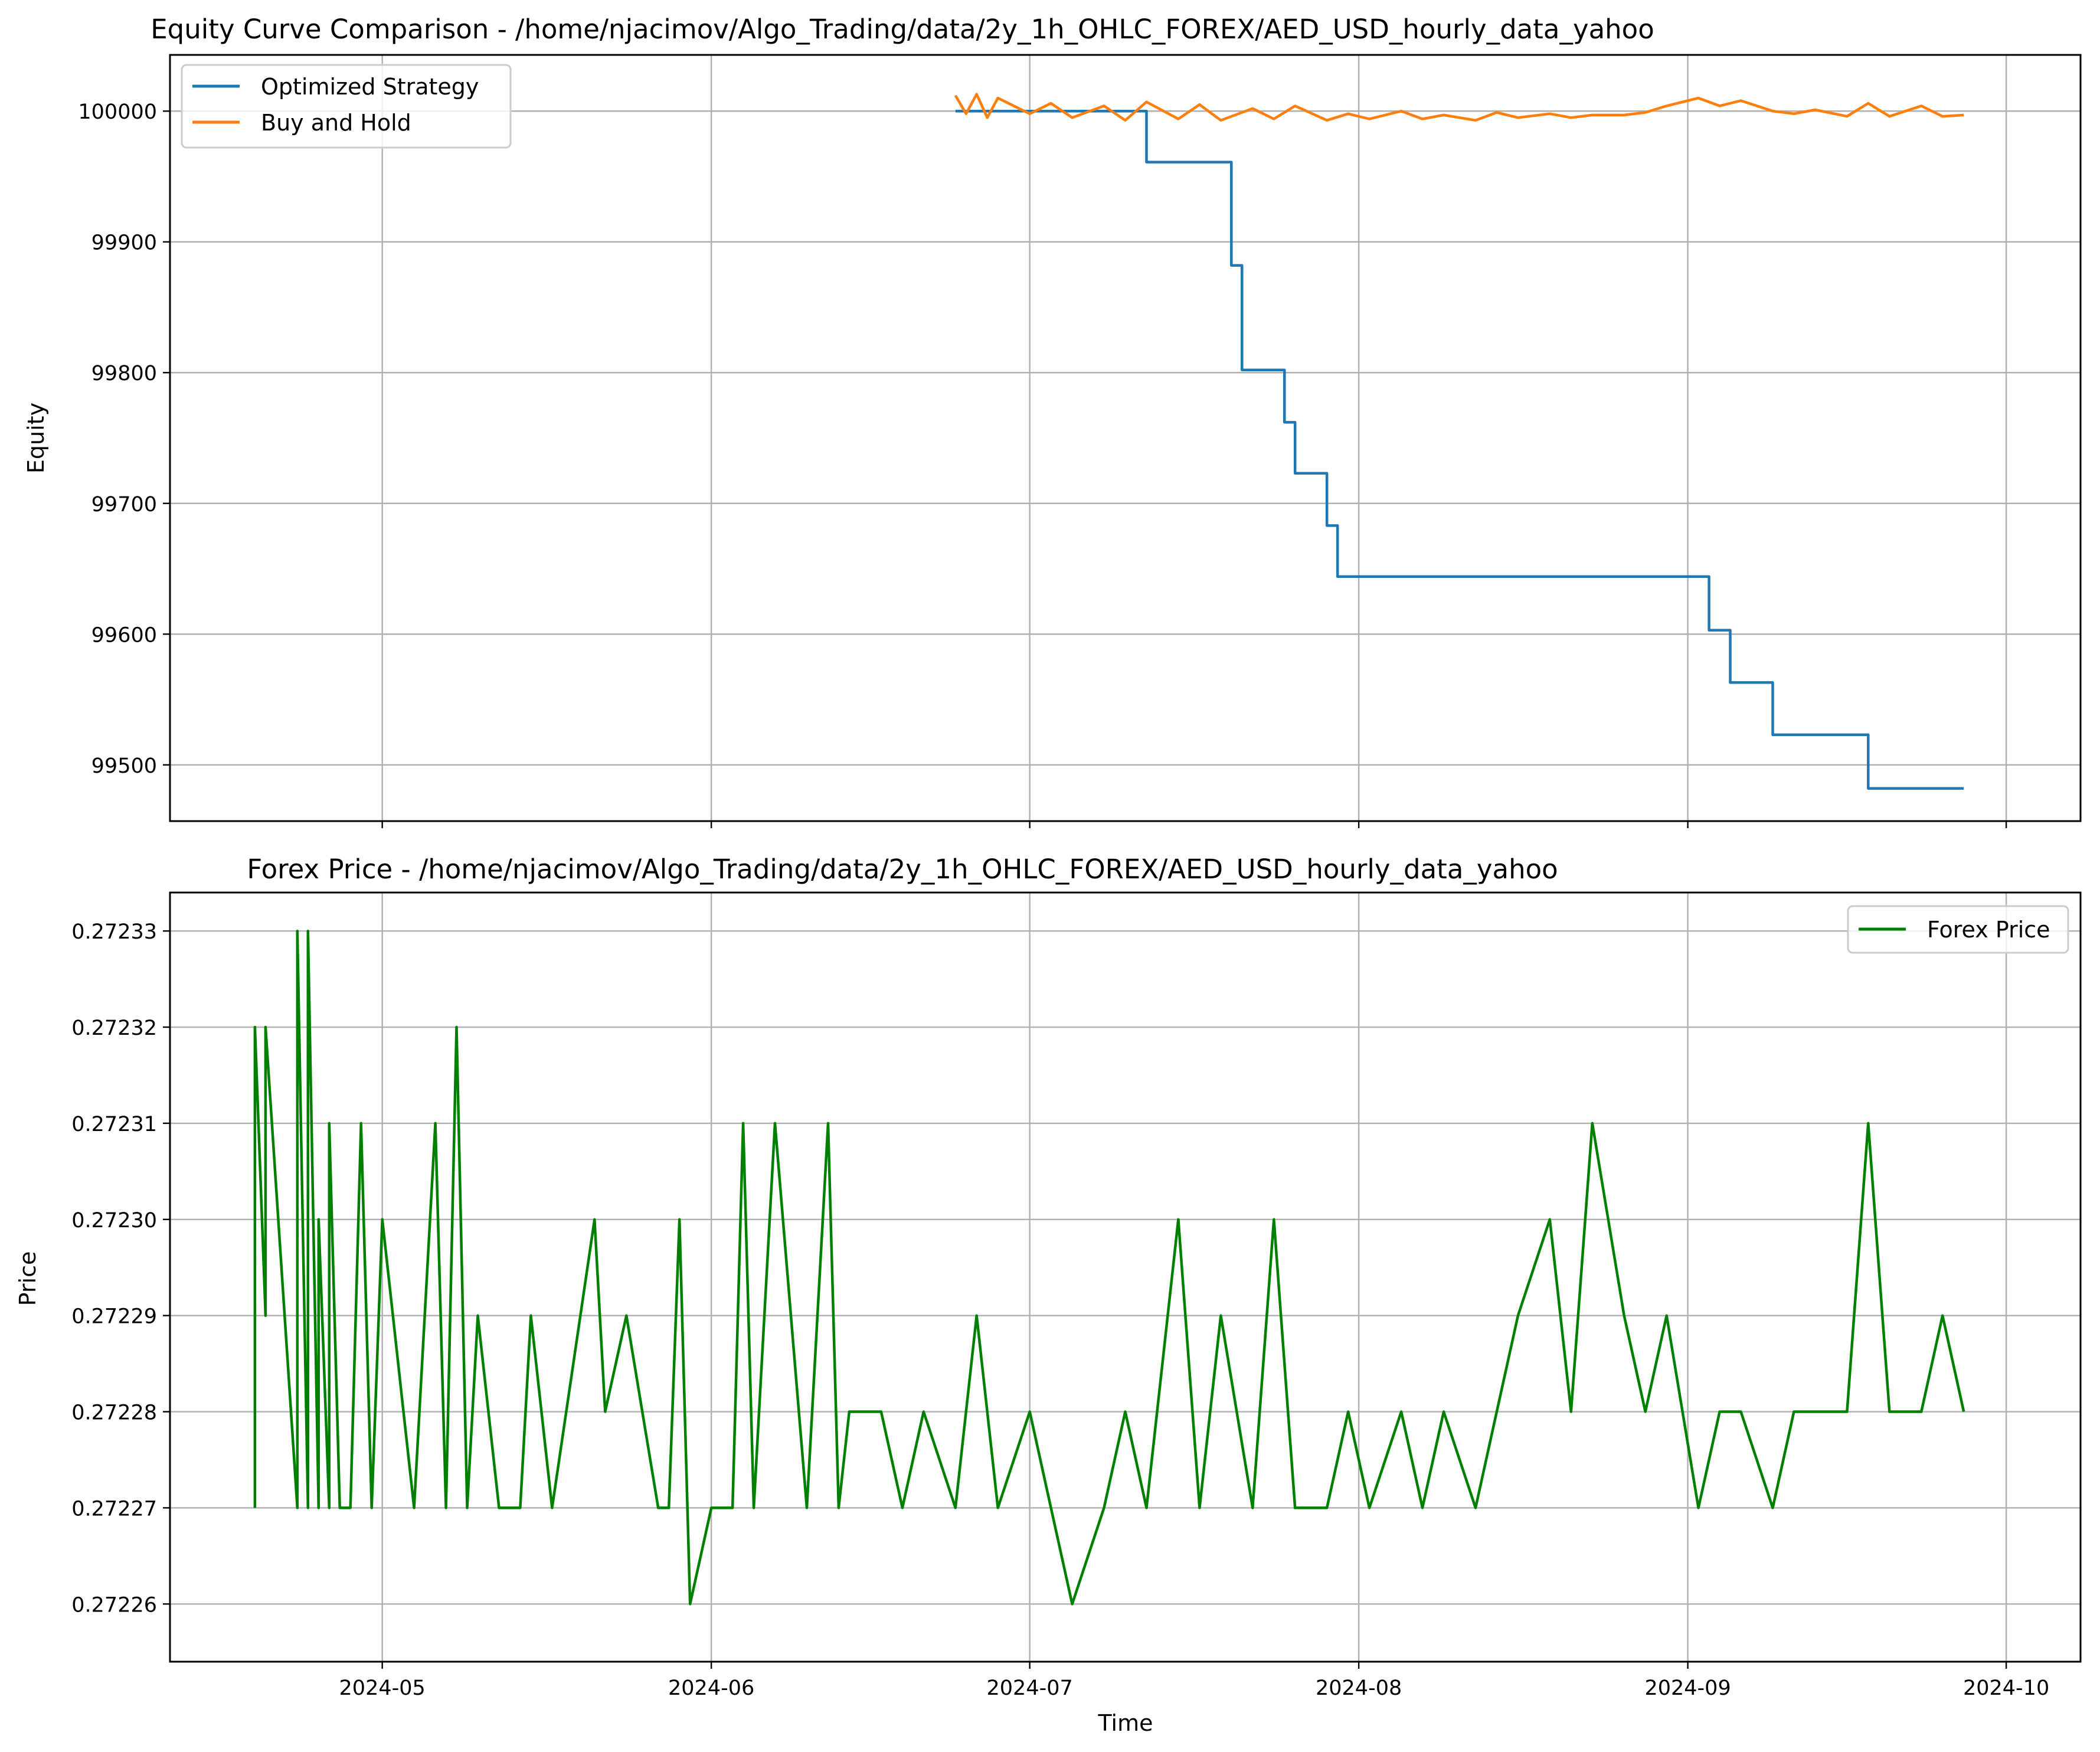 This screenshot has width=2100, height=1752. What do you see at coordinates (124, 635) in the screenshot?
I see `equity-y-tick-label: 99600` at bounding box center [124, 635].